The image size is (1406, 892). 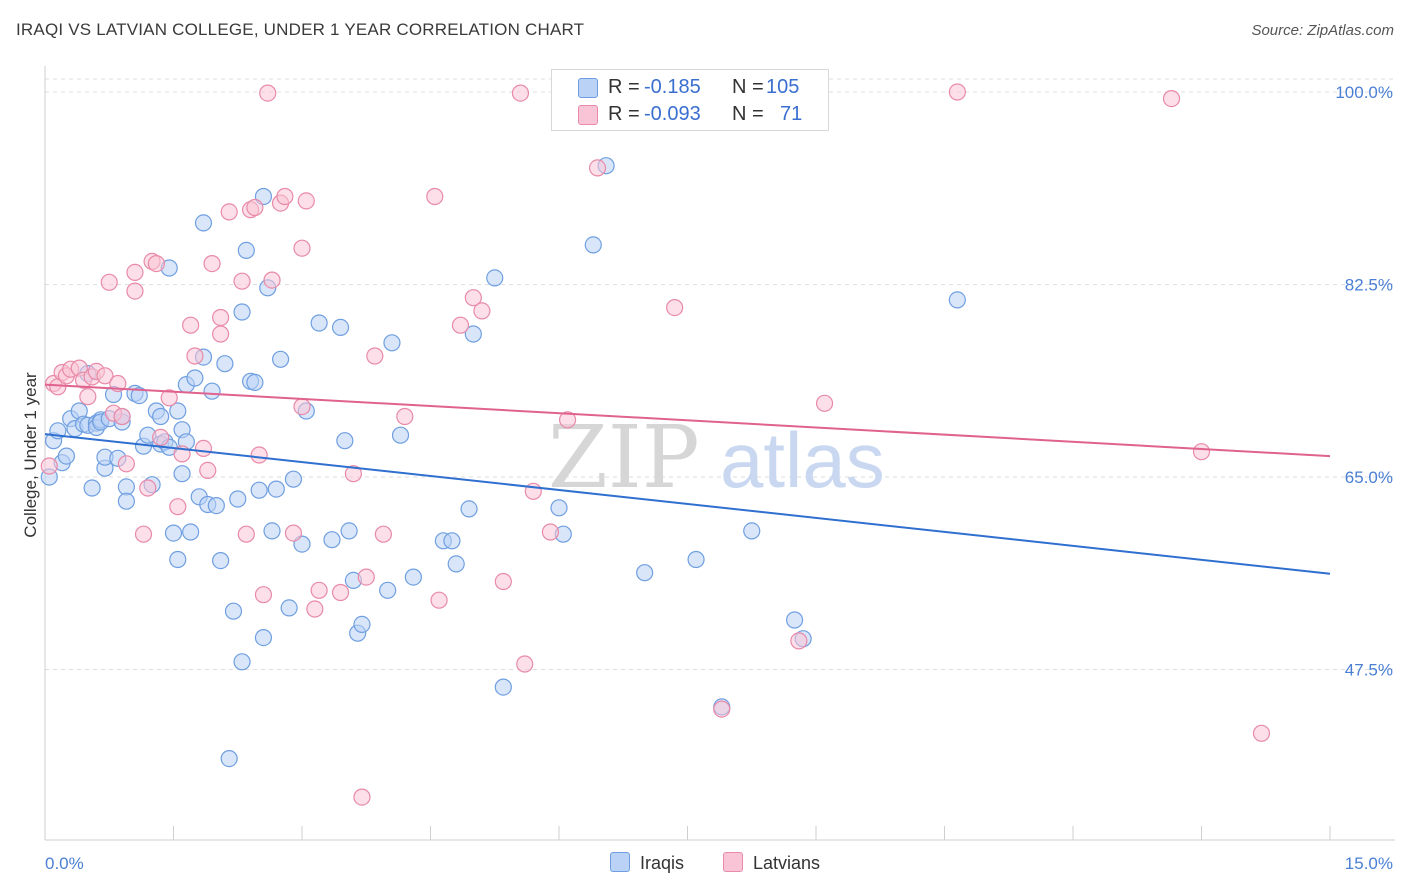 What do you see at coordinates (783, 87) in the screenshot?
I see `n-value: 105` at bounding box center [783, 87].